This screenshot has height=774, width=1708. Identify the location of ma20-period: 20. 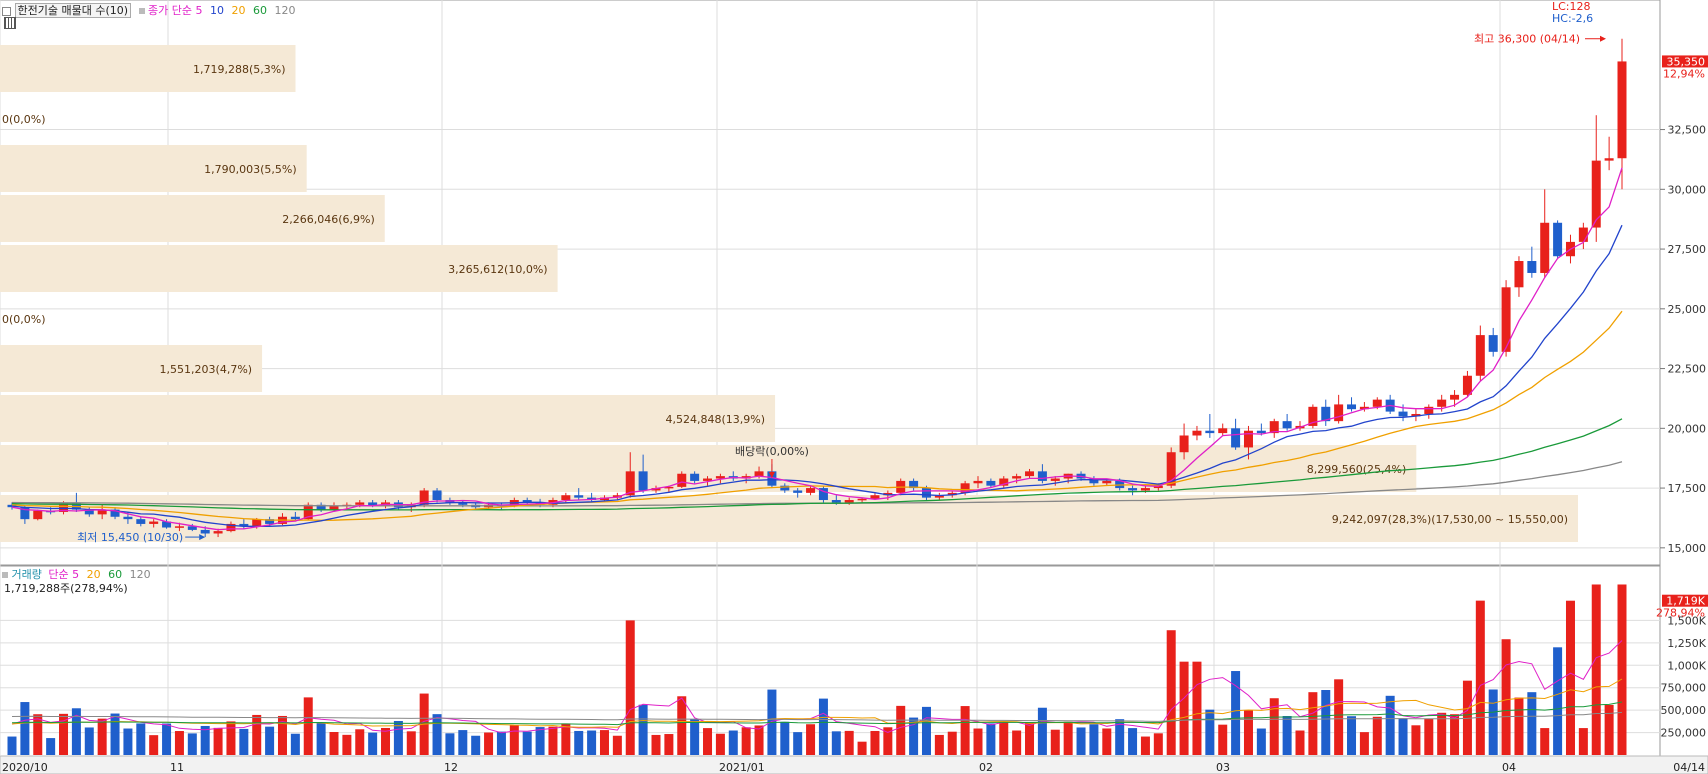
(238, 10).